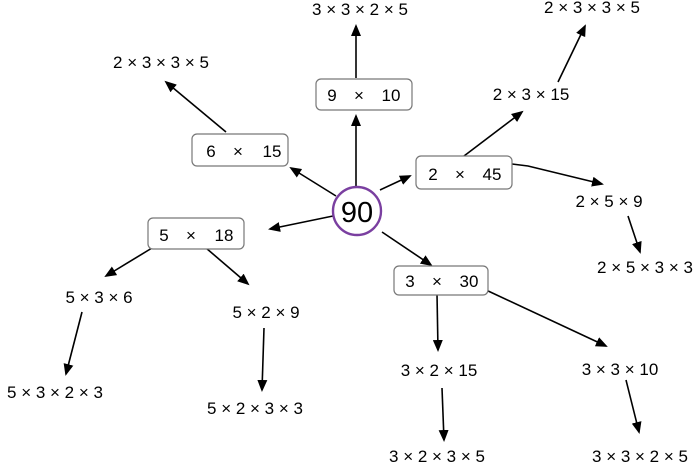  What do you see at coordinates (301, 223) in the screenshot?
I see `arrow-root-to-5x18` at bounding box center [301, 223].